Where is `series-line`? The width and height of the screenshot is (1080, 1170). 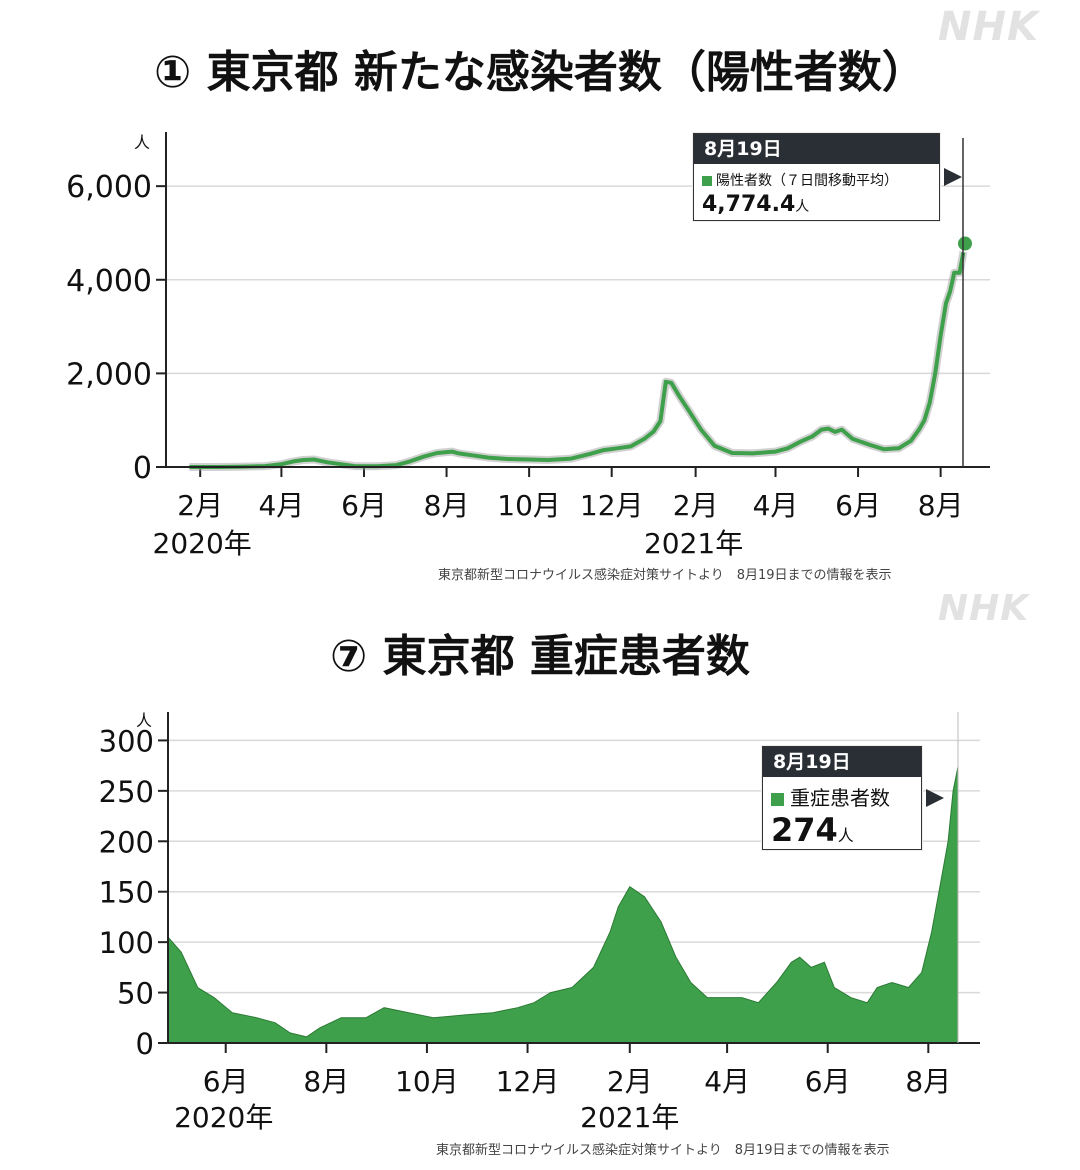 series-line is located at coordinates (578, 356).